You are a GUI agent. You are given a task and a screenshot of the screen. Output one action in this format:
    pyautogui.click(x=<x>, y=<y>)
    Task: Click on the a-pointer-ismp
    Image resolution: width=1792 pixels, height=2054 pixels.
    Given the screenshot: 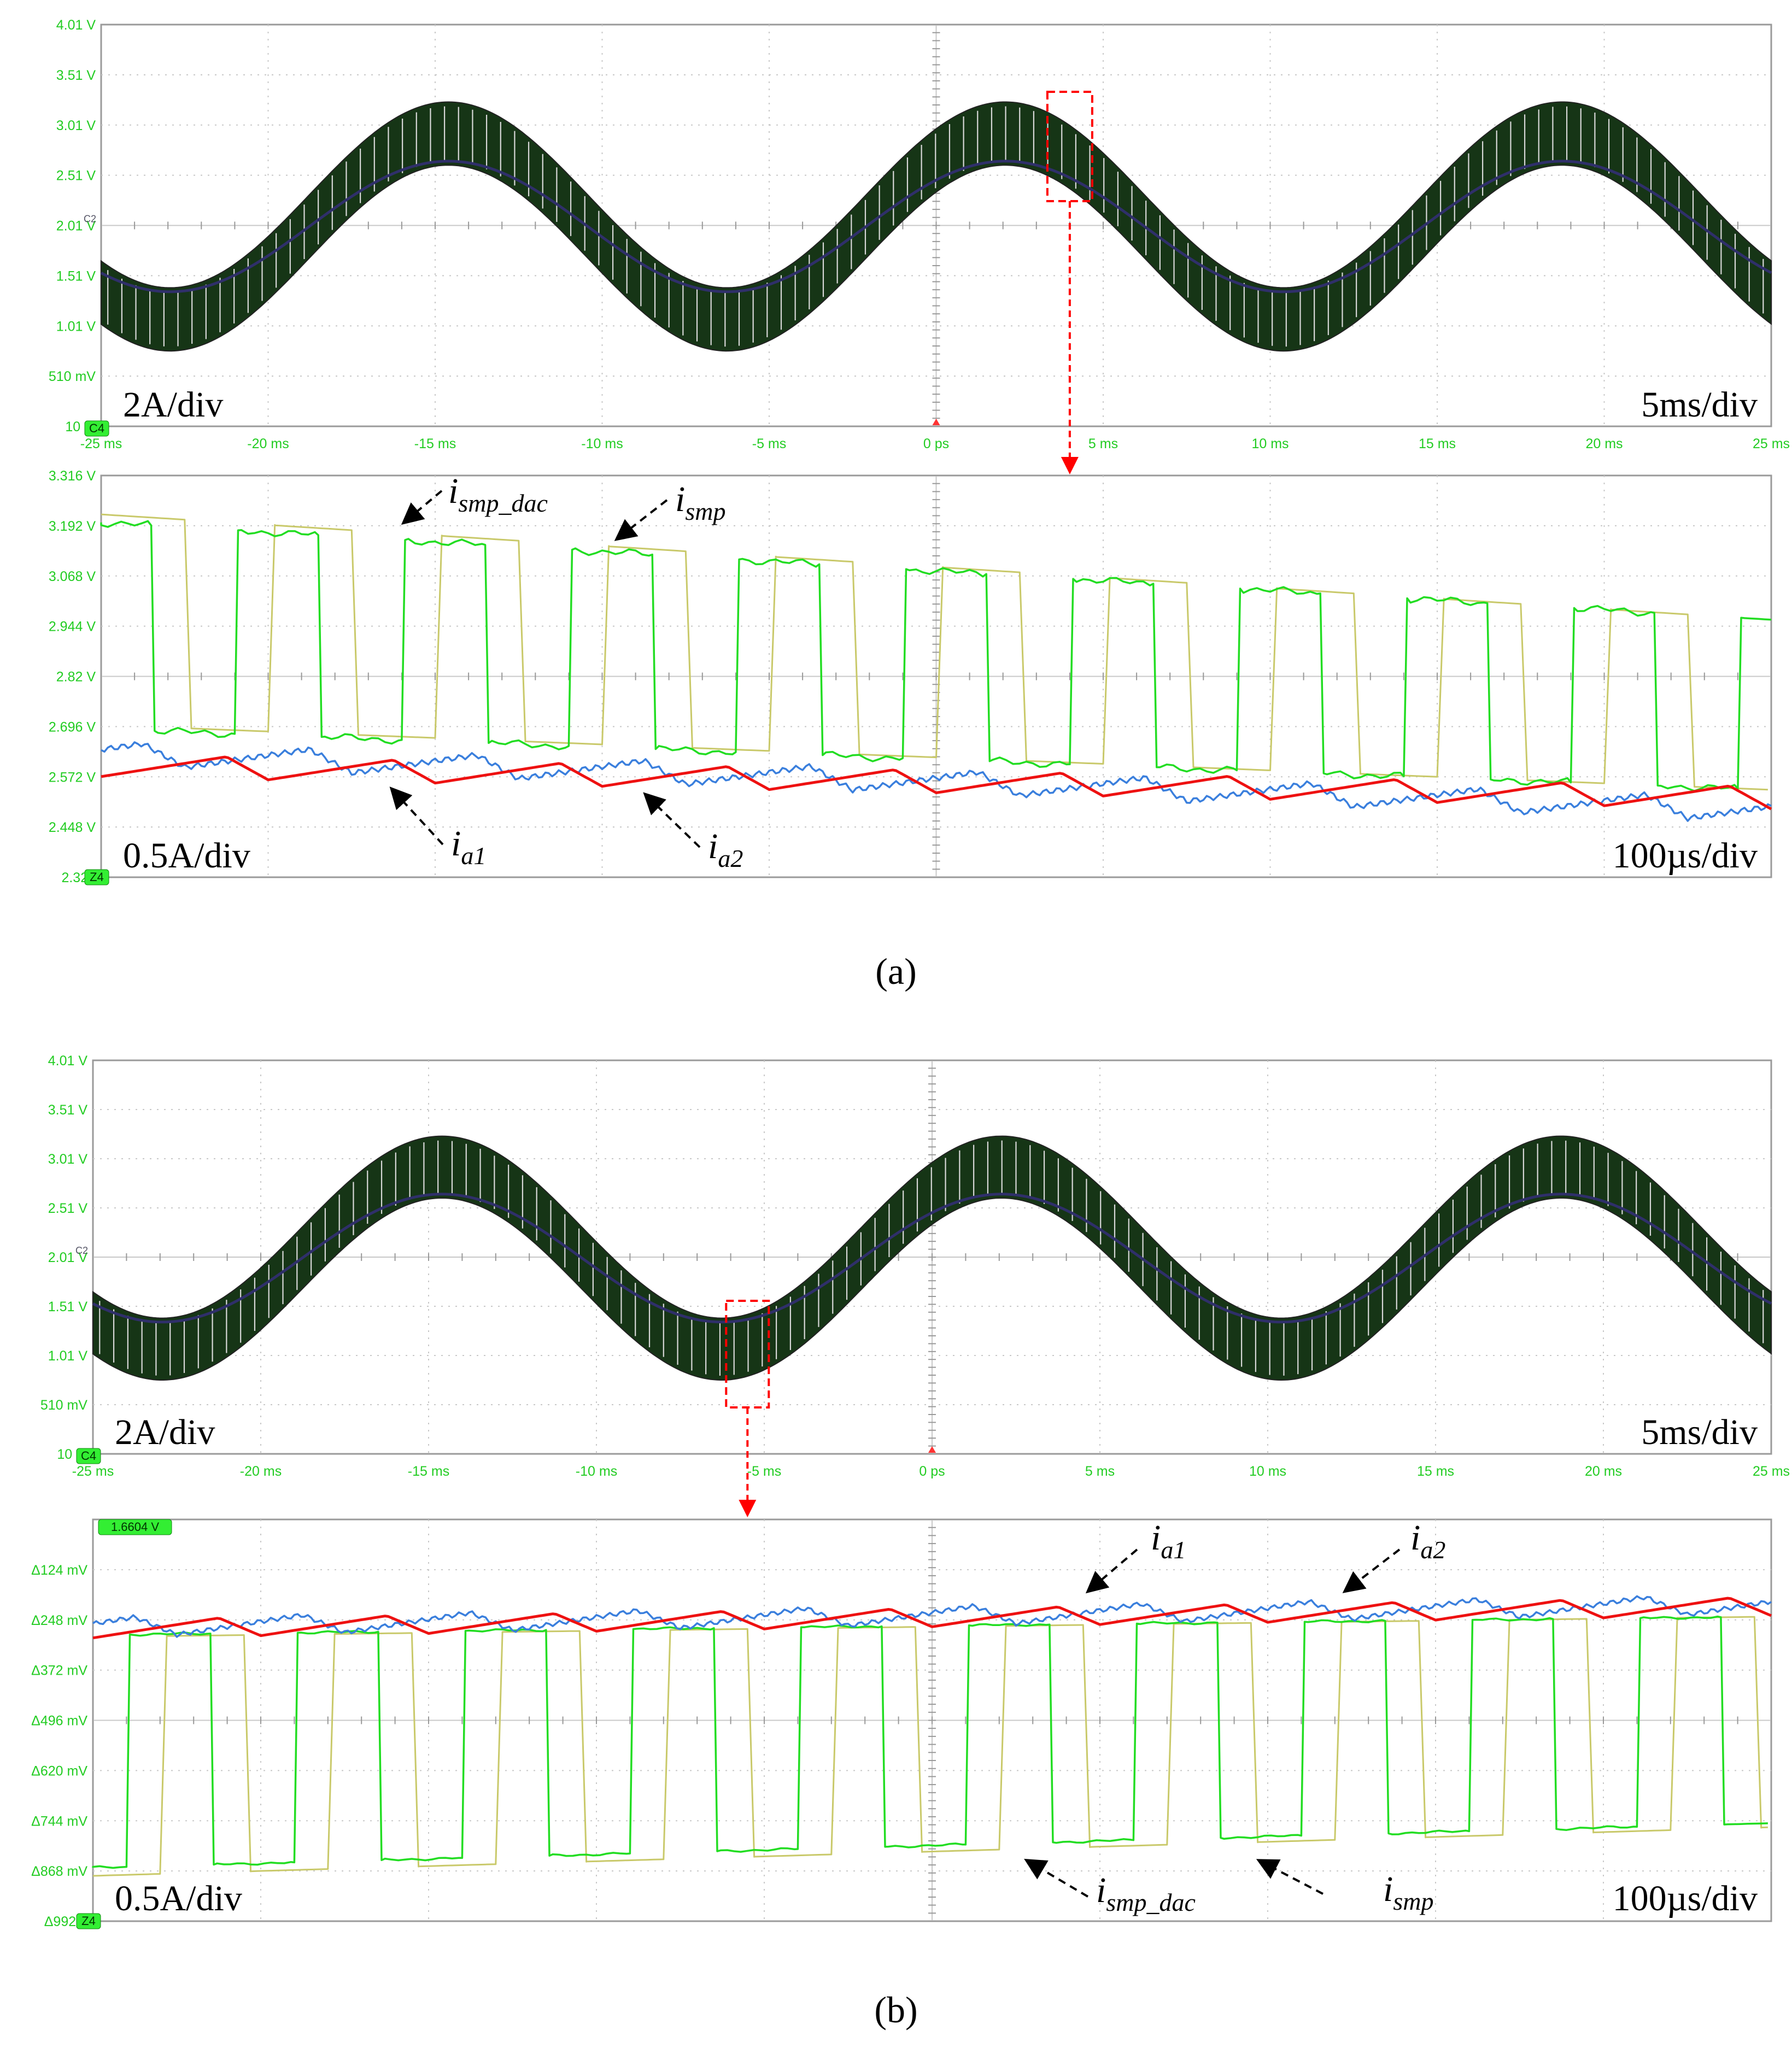 What is the action you would take?
    pyautogui.click(x=641, y=520)
    